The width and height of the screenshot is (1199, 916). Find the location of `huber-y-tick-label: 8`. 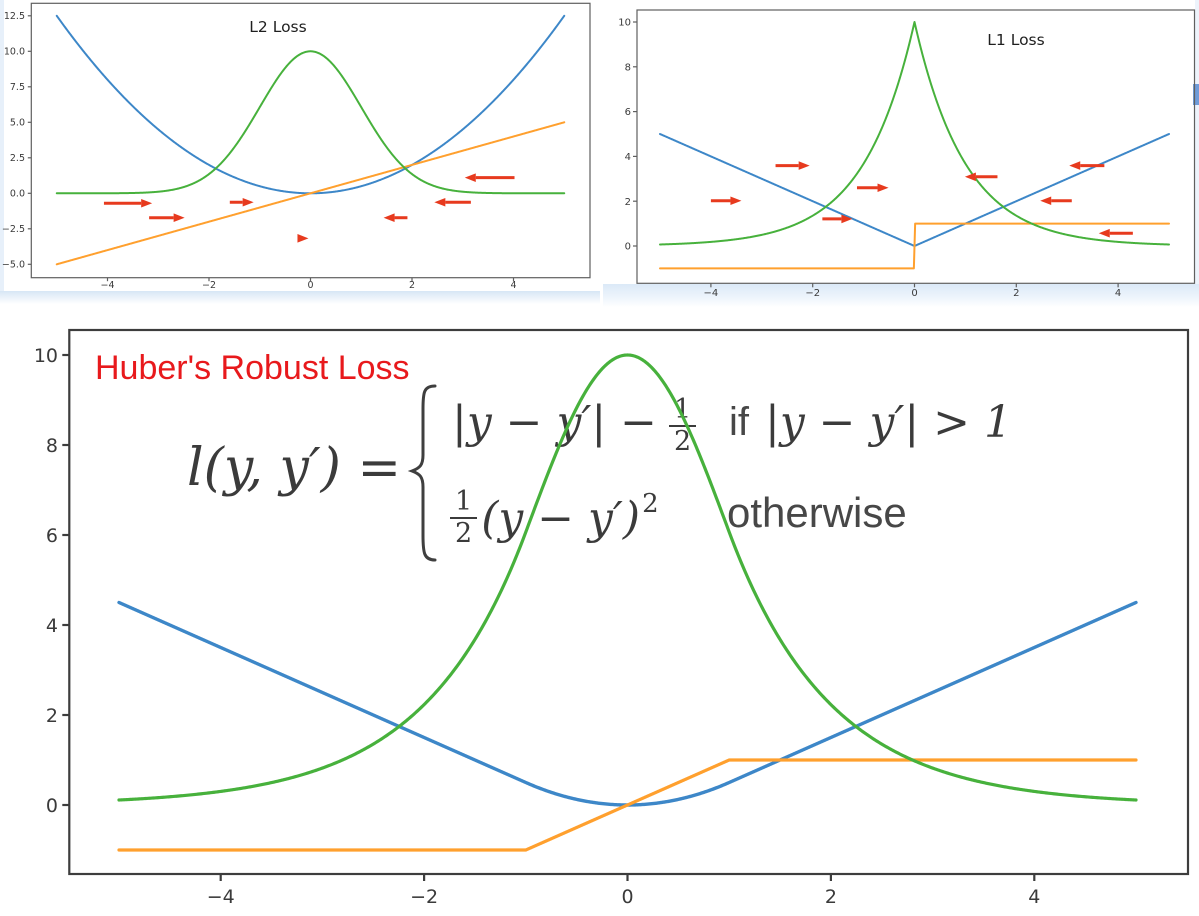

huber-y-tick-label: 8 is located at coordinates (52, 446).